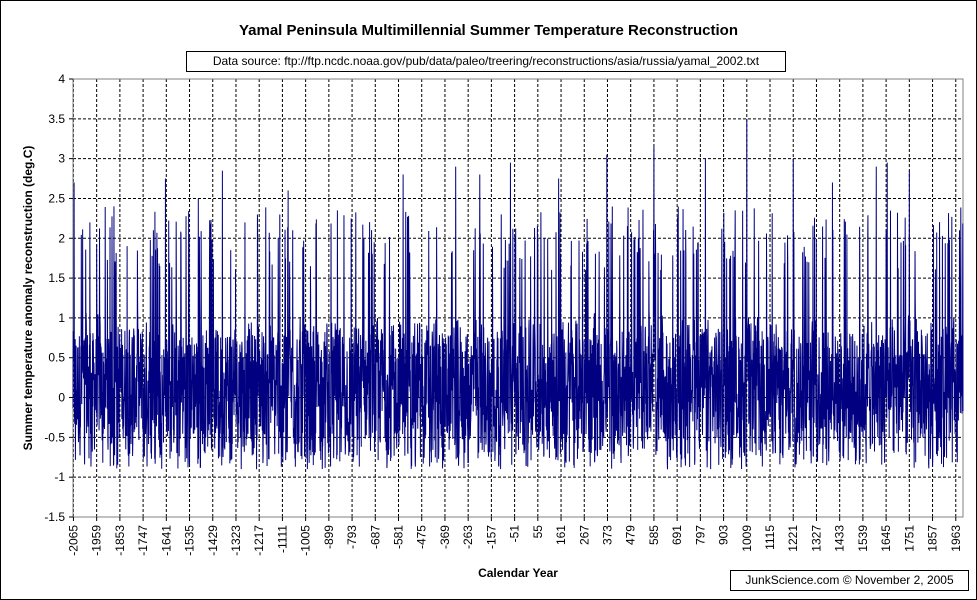 This screenshot has height=600, width=977. I want to click on y-axis-ticks: 4 3.5 3 2.5 2 1.5 1 0.5 0 -0.5 -1 -1.5, so click(58, 298).